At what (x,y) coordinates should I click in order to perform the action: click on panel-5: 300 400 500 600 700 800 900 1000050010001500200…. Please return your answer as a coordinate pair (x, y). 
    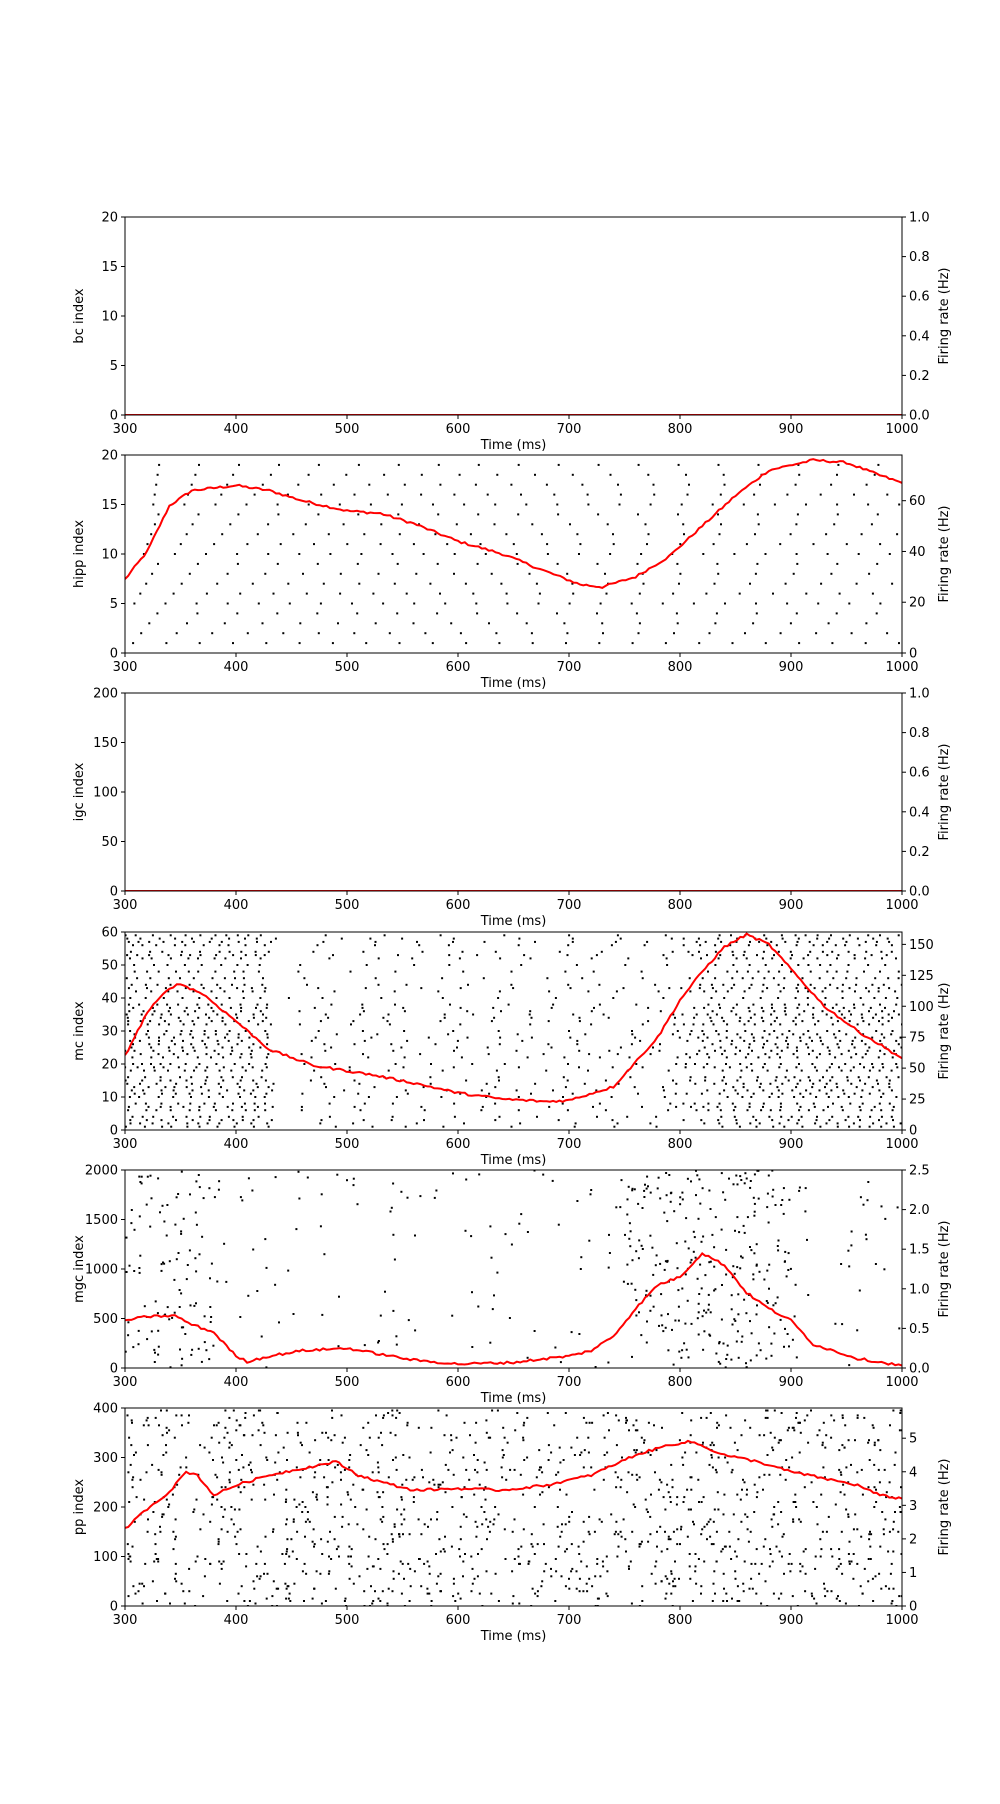
    Looking at the image, I should click on (512, 1285).